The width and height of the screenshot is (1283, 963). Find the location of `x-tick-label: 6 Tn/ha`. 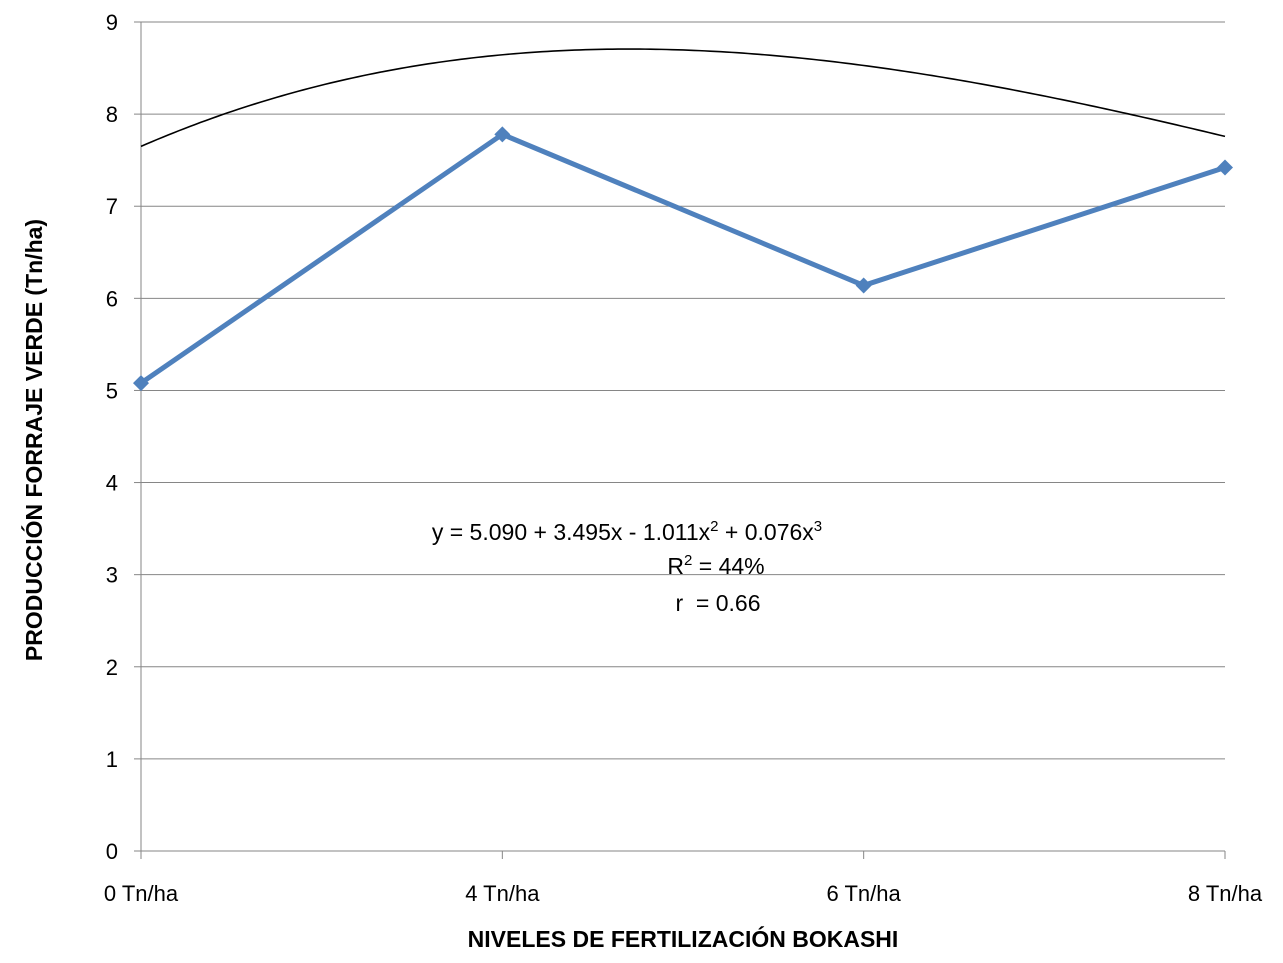

x-tick-label: 6 Tn/ha is located at coordinates (864, 893).